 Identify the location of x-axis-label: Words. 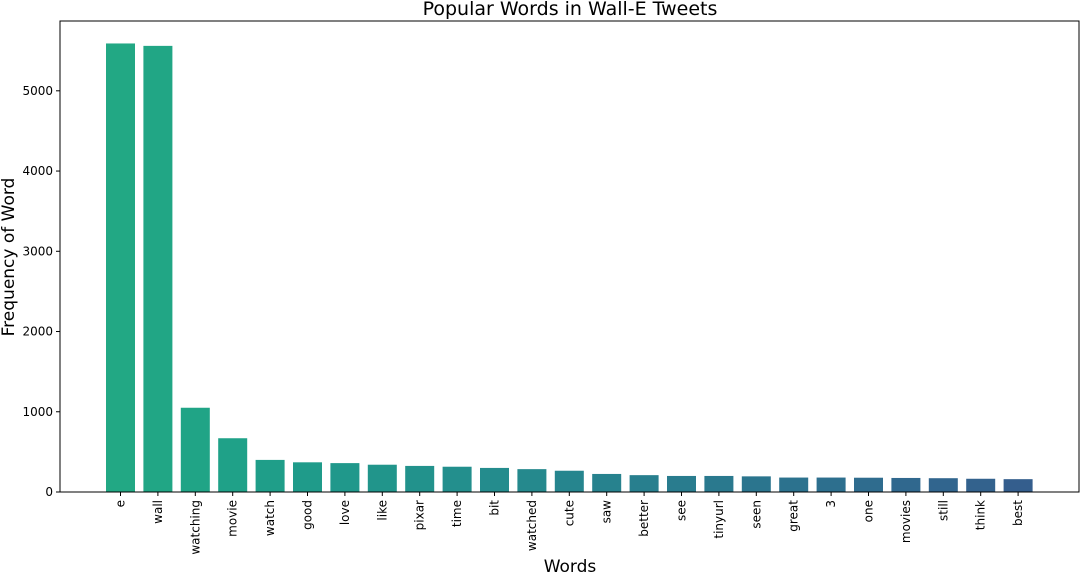
(570, 566).